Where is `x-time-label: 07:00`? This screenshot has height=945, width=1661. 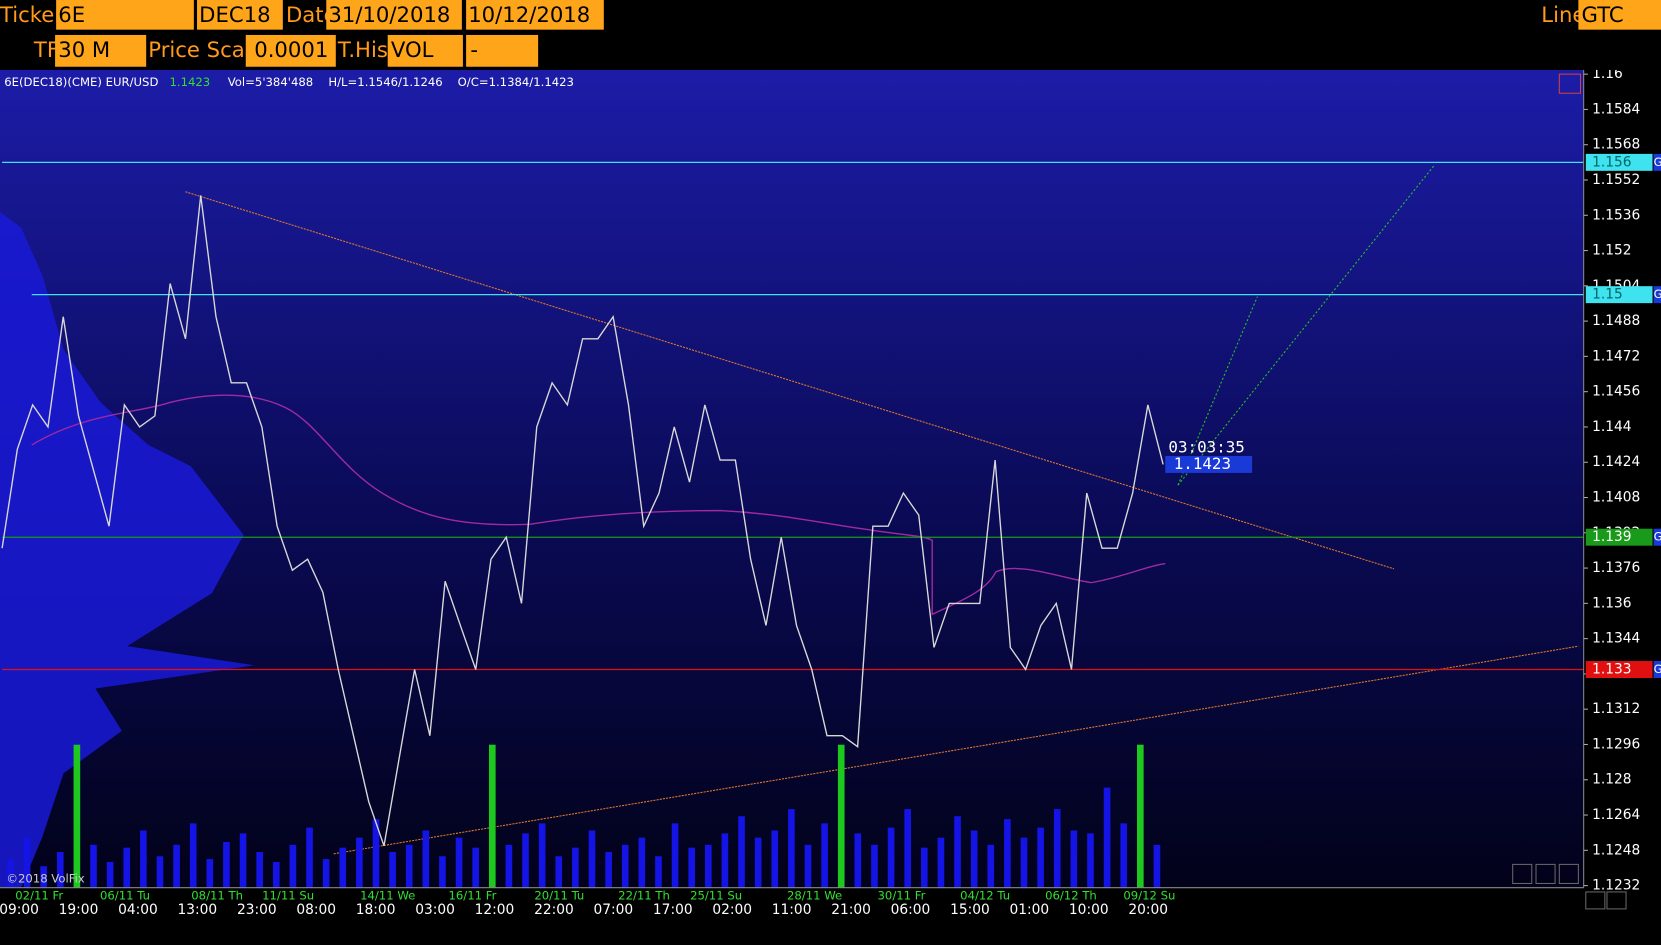 x-time-label: 07:00 is located at coordinates (614, 910).